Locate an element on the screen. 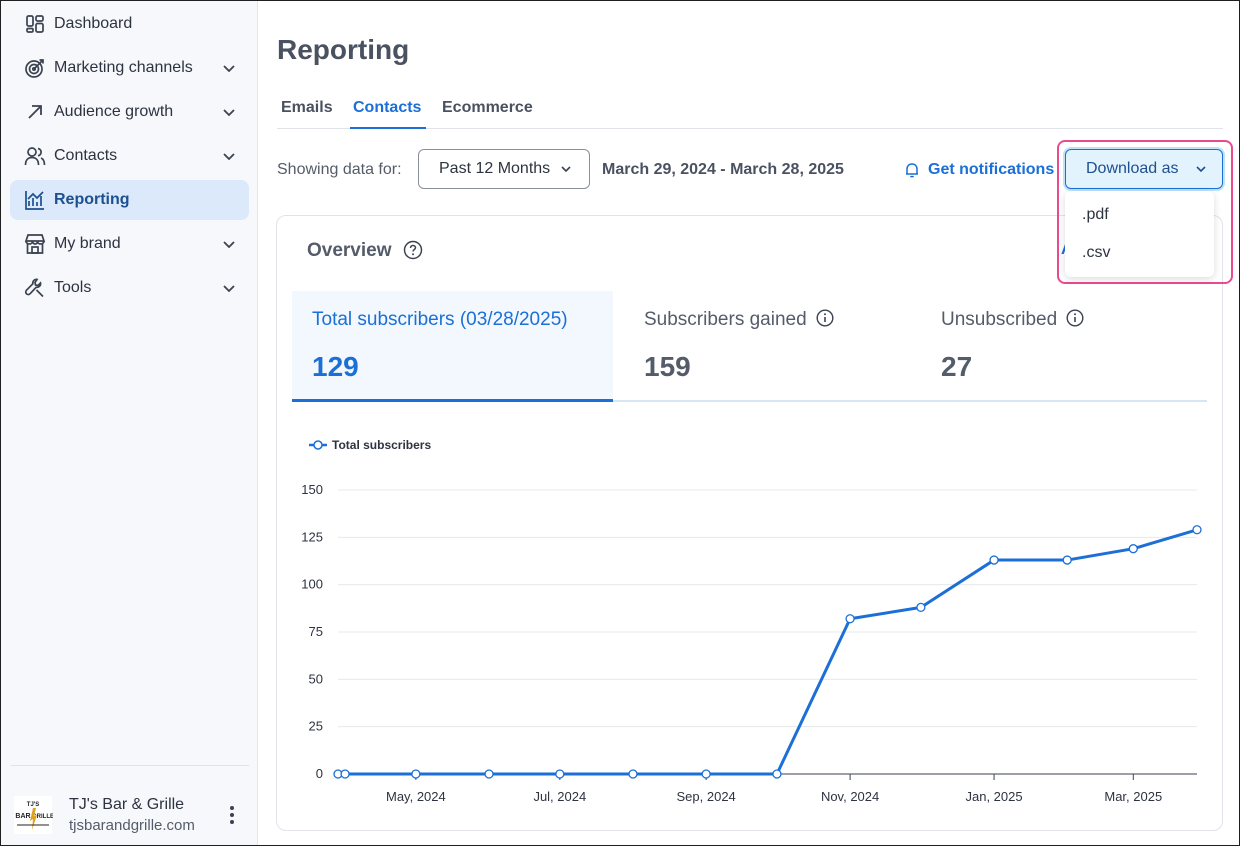  account-logo: TJ'S BAR GRILLE is located at coordinates (33, 815).